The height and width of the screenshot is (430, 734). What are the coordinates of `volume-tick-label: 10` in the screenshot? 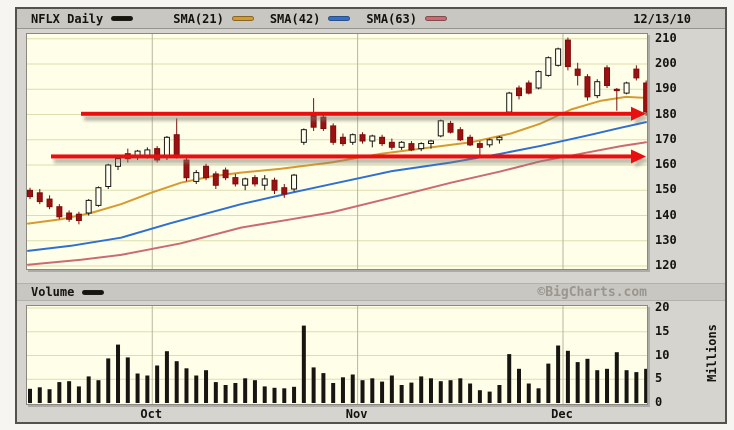 It's located at (662, 354).